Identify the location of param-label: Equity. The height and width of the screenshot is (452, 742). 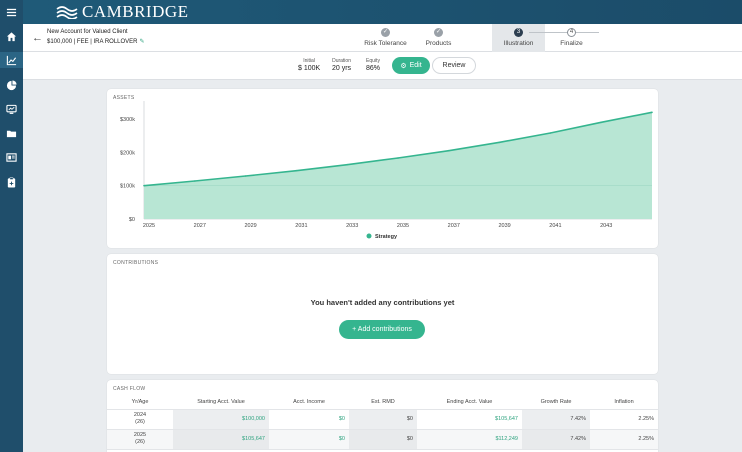
(373, 61).